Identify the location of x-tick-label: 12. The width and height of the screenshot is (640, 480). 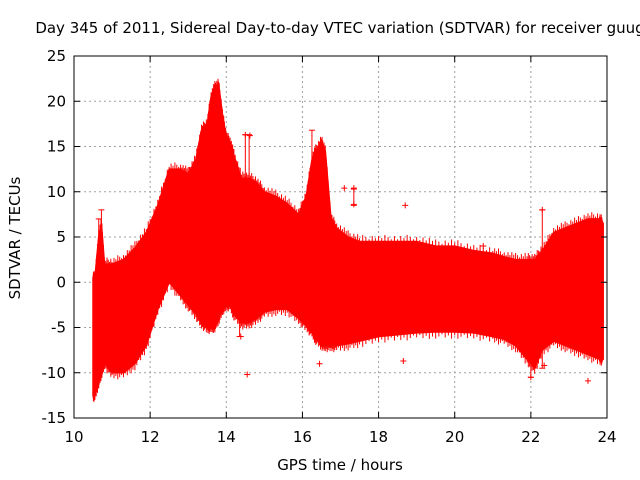
(150, 437).